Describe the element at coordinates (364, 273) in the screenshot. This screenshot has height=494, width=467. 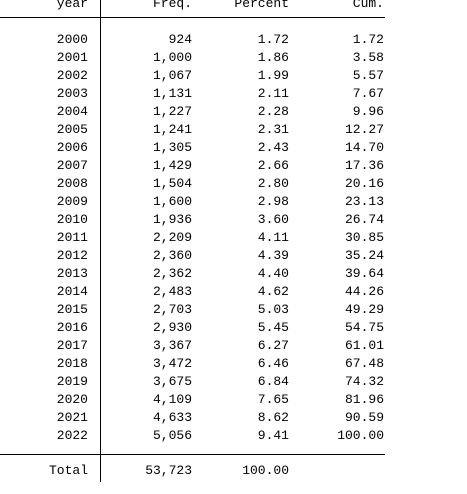
I see `cell-value: 39.64` at that location.